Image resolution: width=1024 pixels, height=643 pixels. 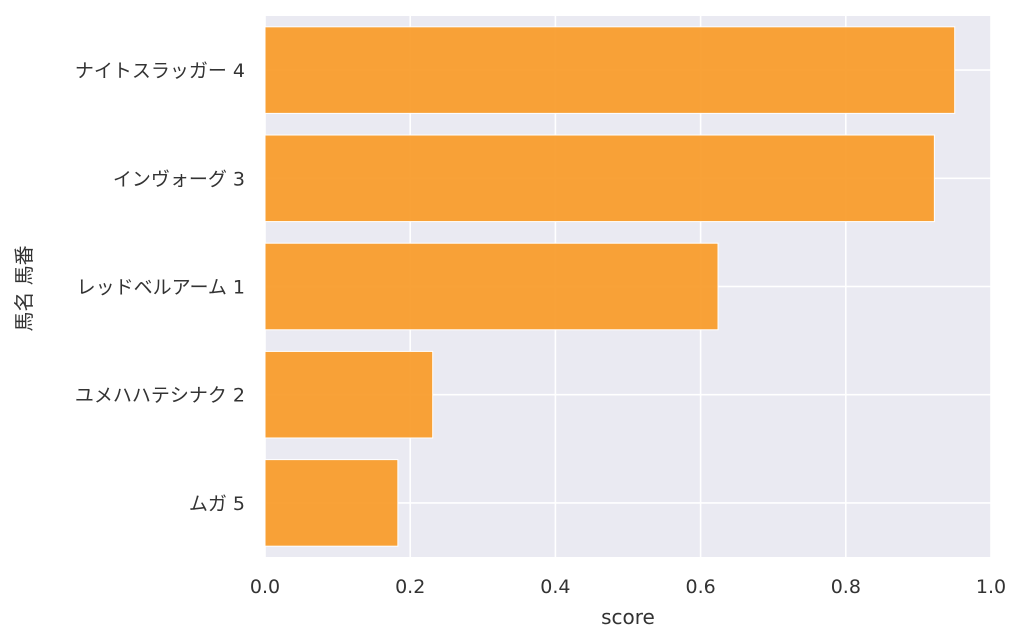 I want to click on x-tick-label: 0.8, so click(x=846, y=587).